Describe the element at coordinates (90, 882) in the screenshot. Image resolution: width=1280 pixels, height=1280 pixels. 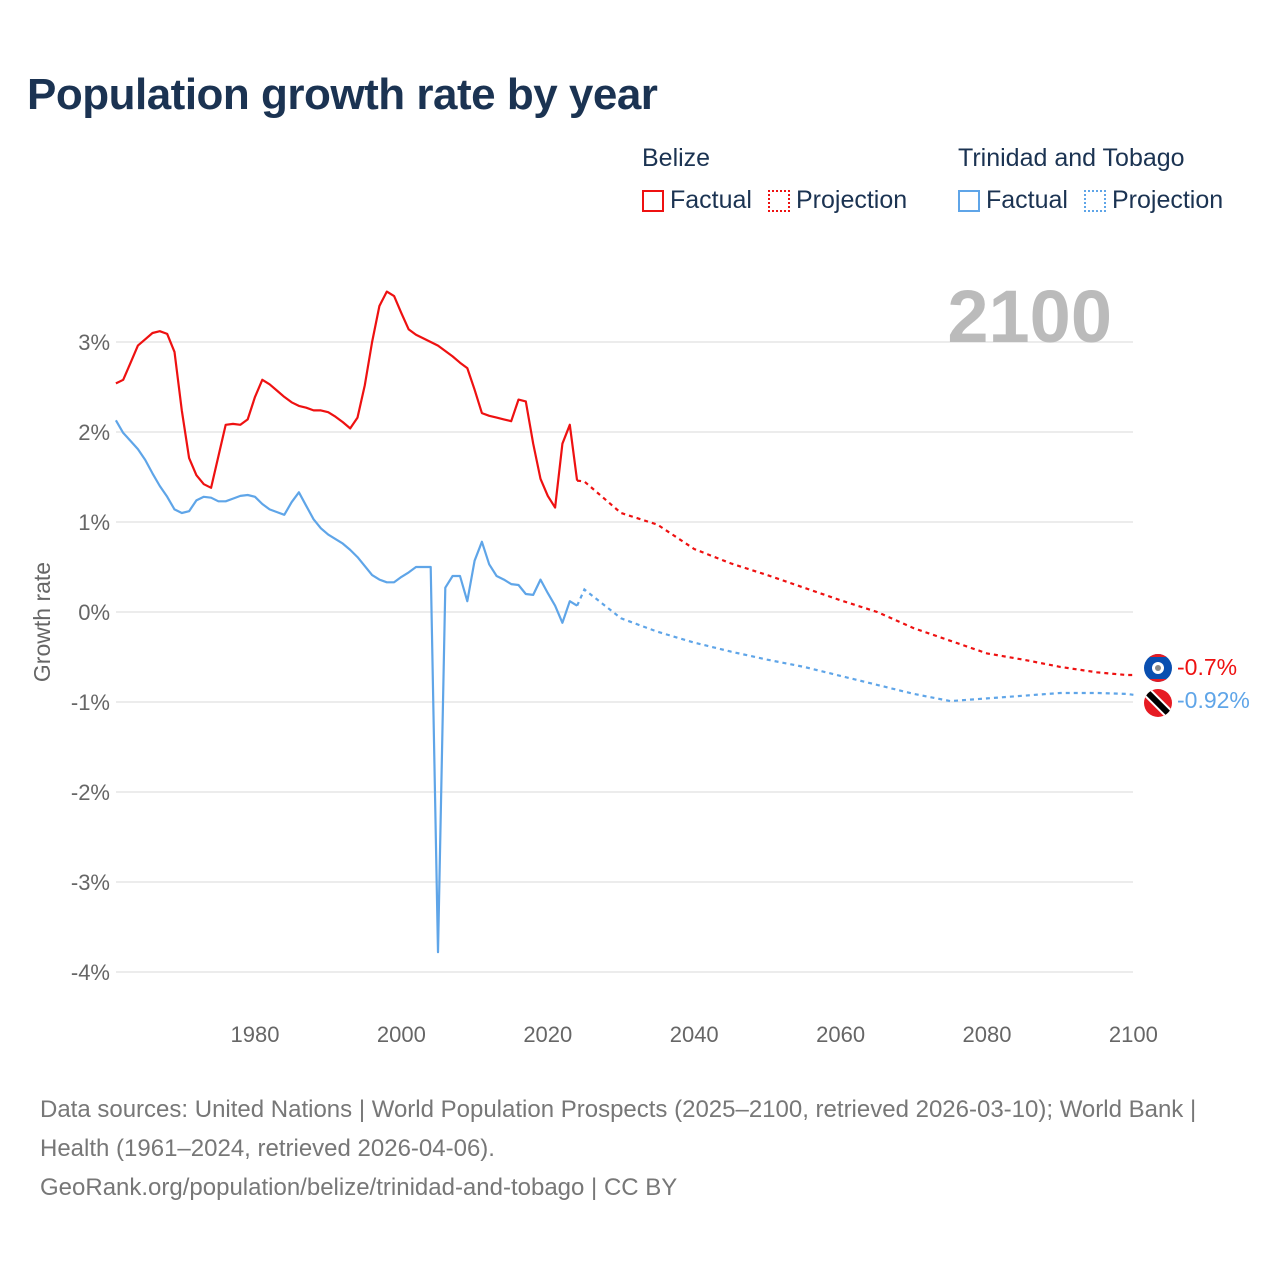
I see `y-tick-label: -3%` at that location.